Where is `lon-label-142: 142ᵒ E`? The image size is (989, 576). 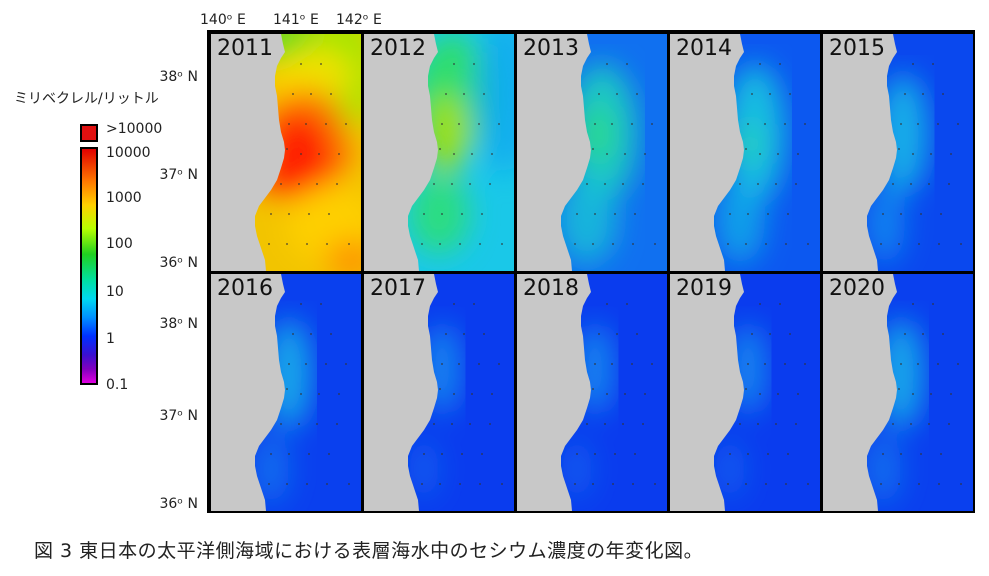 lon-label-142: 142ᵒ E is located at coordinates (359, 20).